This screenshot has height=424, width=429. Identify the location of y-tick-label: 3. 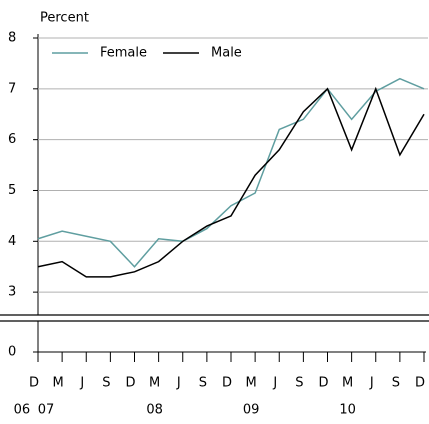
(12, 292).